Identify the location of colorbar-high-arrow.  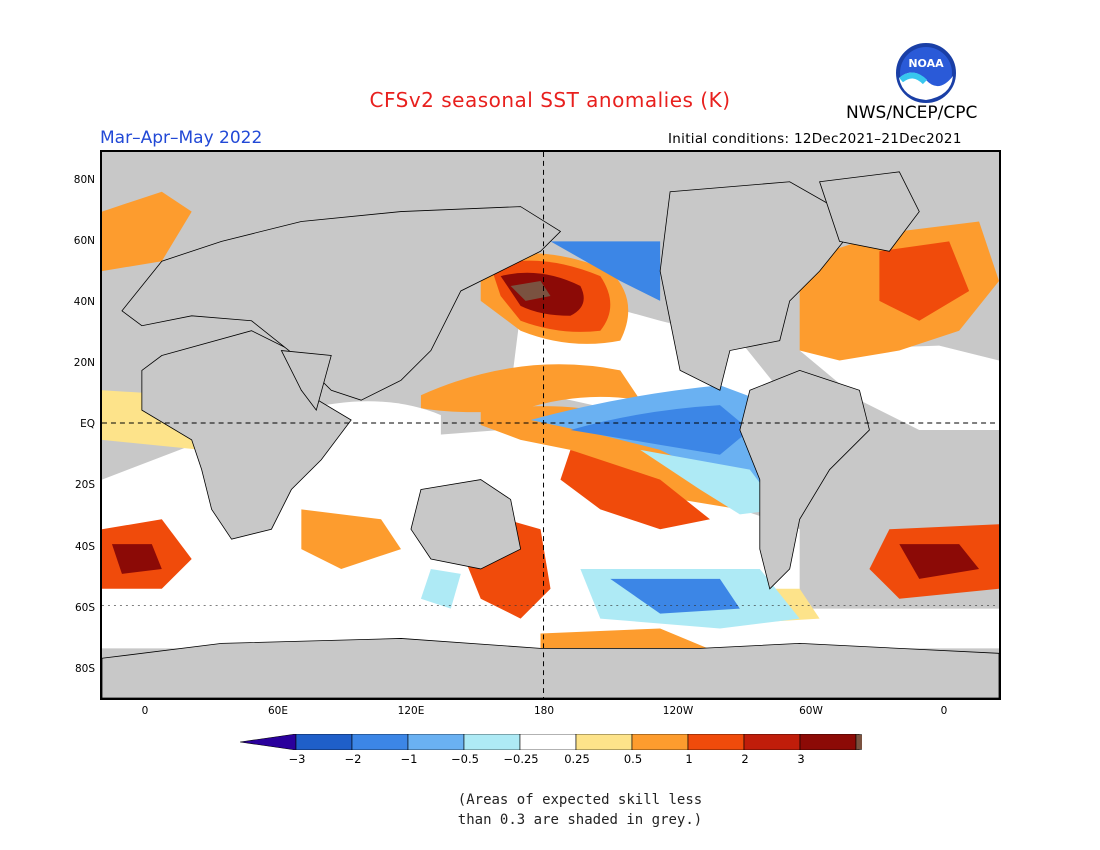
(858, 742).